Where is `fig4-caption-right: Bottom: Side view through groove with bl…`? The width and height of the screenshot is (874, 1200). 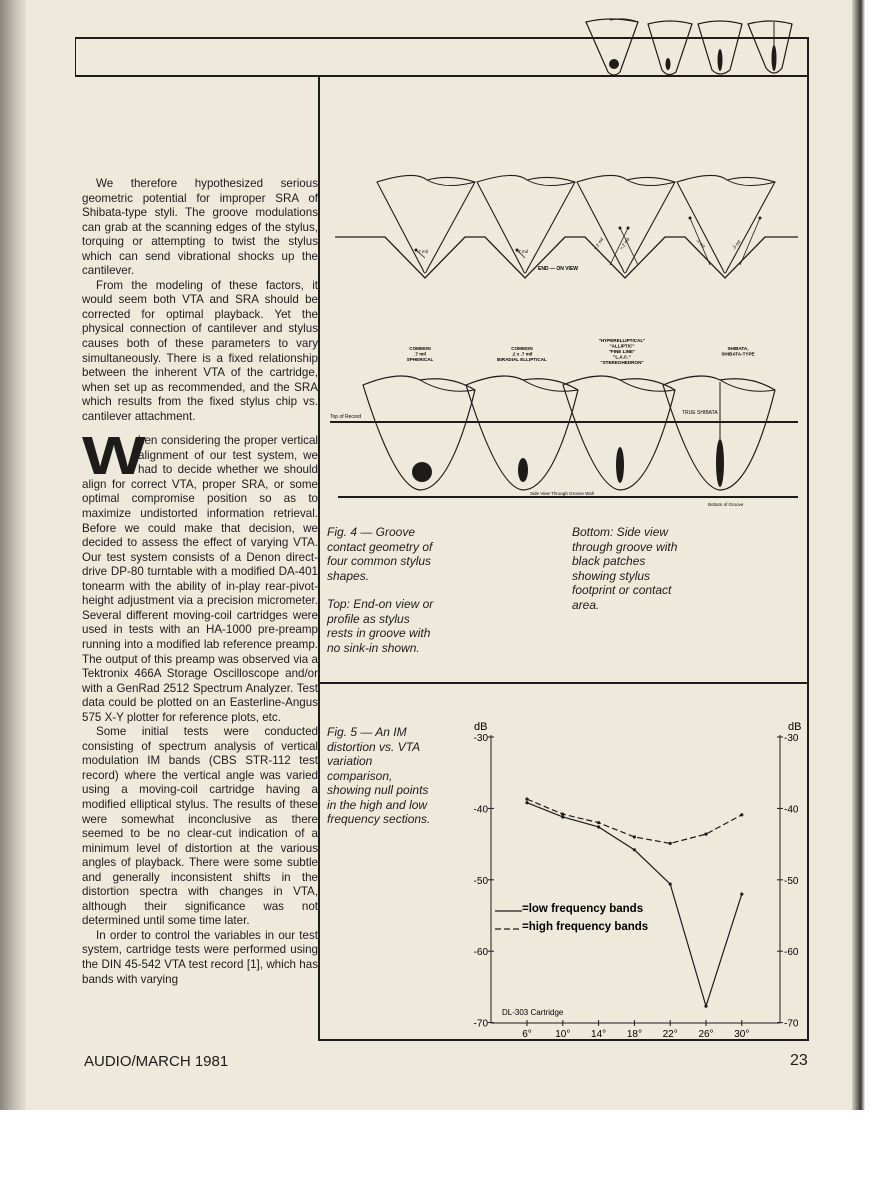
fig4-caption-right: Bottom: Side view through groove with bl… is located at coordinates (626, 575).